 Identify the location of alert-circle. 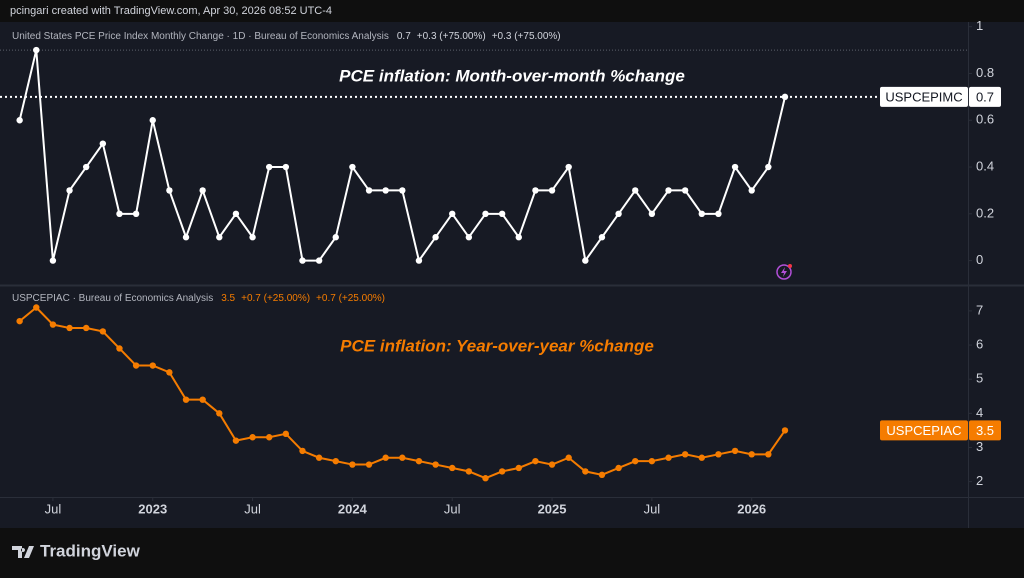
(784, 272).